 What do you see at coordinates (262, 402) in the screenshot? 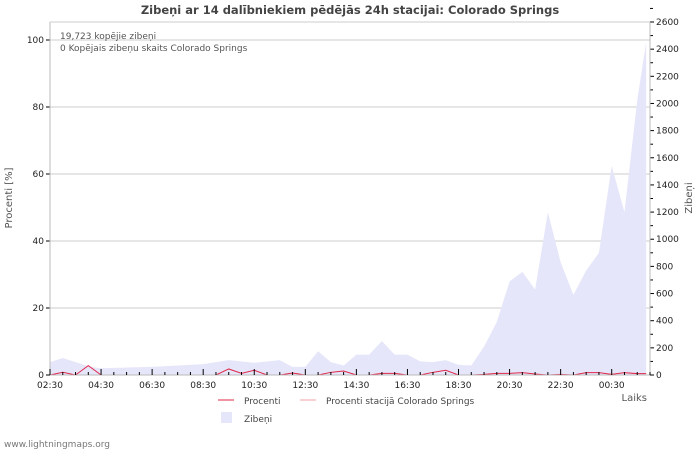
I see `legend-procenti-label: Procenti` at bounding box center [262, 402].